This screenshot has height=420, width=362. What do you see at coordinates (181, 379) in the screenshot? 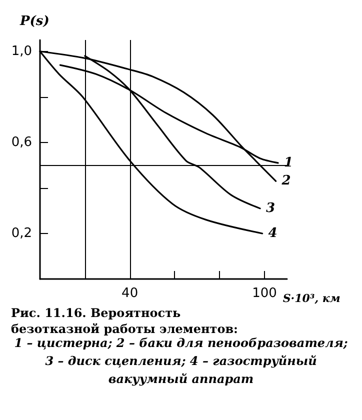
I see `text: вакуумный аппарат` at bounding box center [181, 379].